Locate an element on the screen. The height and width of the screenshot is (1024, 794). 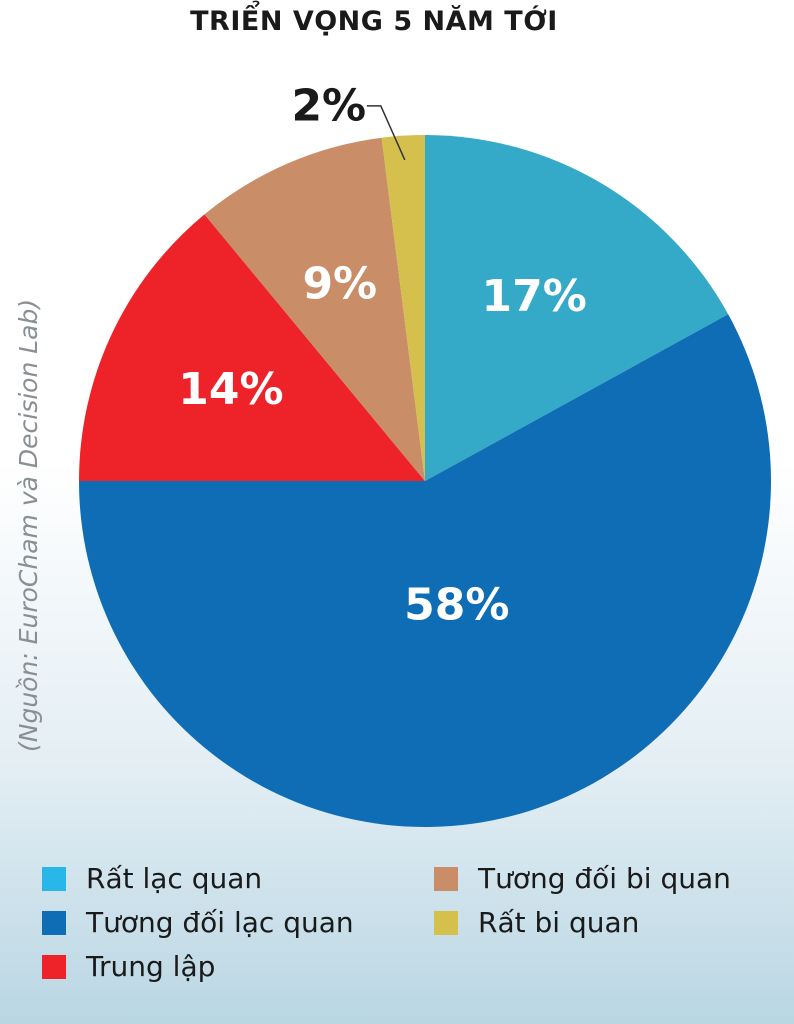
legend-label: Trung lập is located at coordinates (151, 966).